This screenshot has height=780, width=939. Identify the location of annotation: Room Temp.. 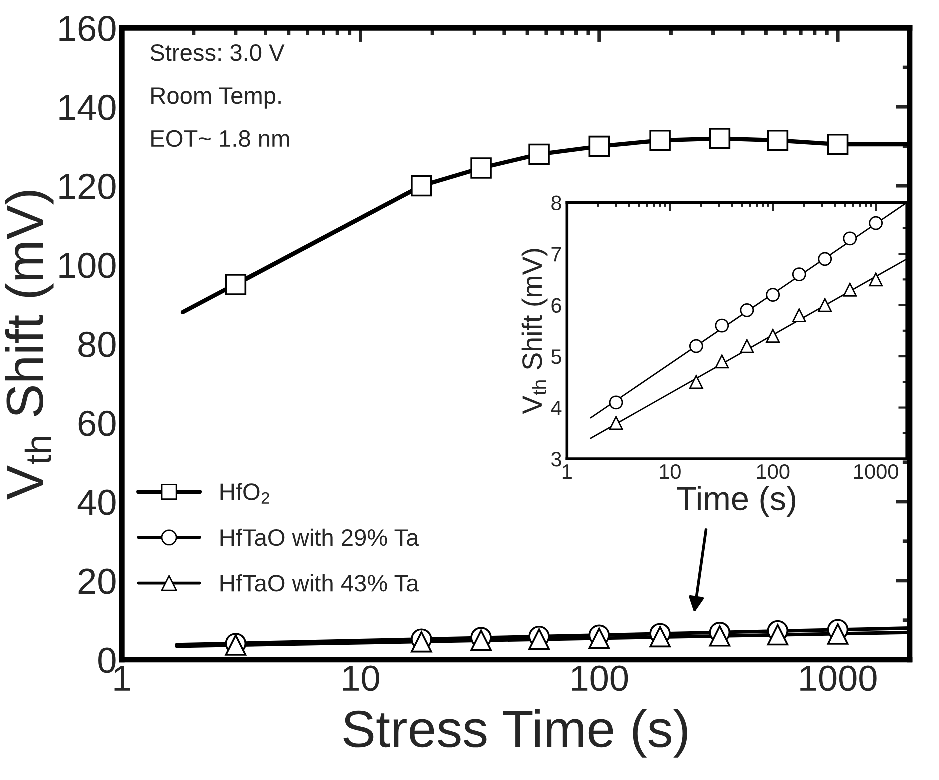
(216, 98).